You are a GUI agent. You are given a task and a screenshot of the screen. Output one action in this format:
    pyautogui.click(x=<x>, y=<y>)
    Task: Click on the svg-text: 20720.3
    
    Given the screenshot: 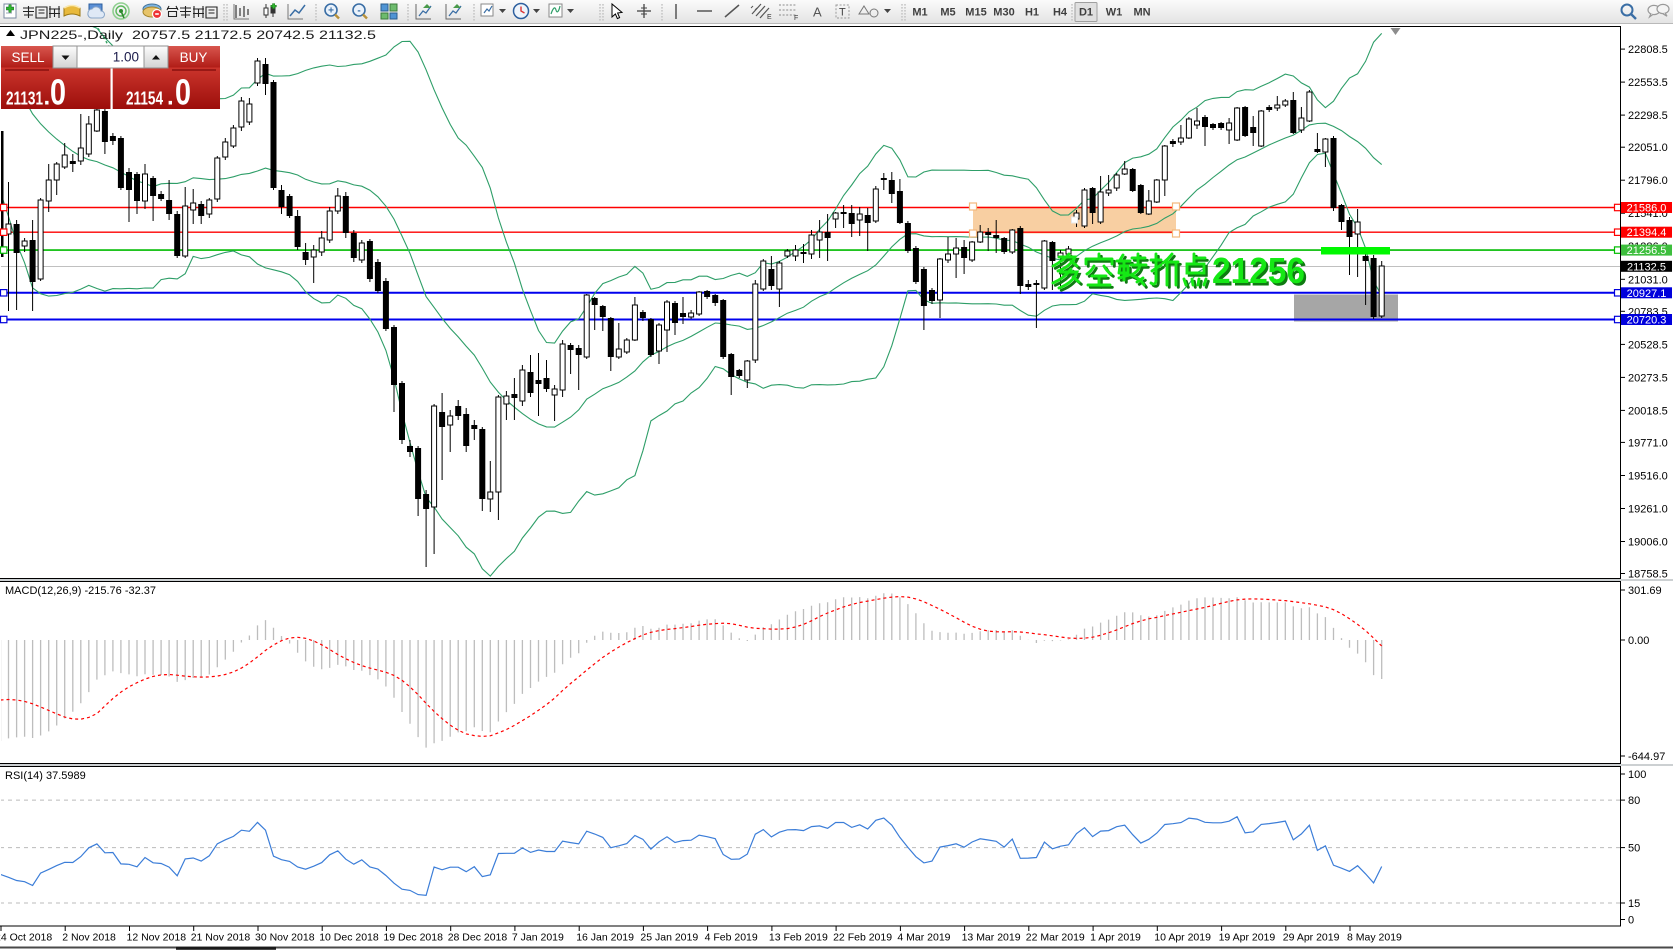 What is the action you would take?
    pyautogui.click(x=1647, y=321)
    